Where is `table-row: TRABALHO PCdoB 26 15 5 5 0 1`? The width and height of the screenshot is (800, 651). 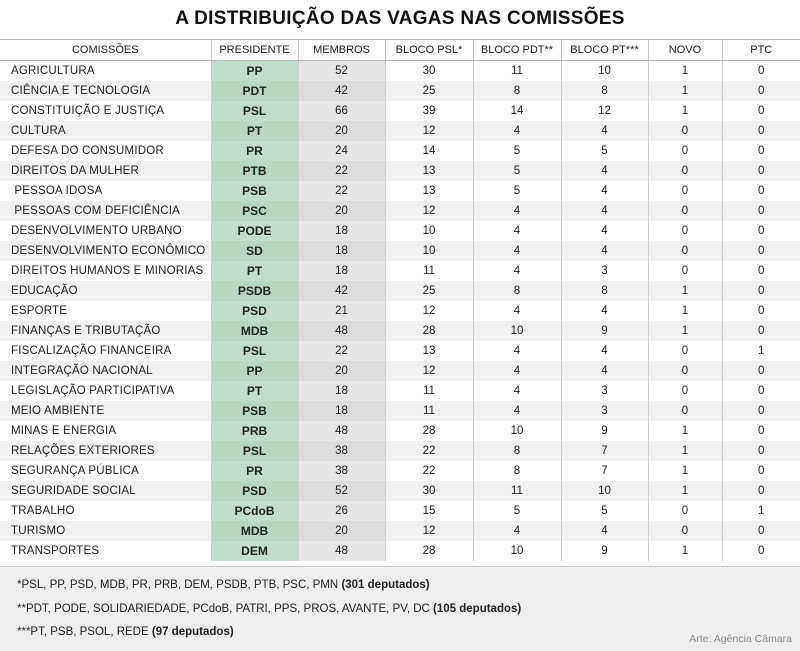 table-row: TRABALHO PCdoB 26 15 5 5 0 1 is located at coordinates (400, 511).